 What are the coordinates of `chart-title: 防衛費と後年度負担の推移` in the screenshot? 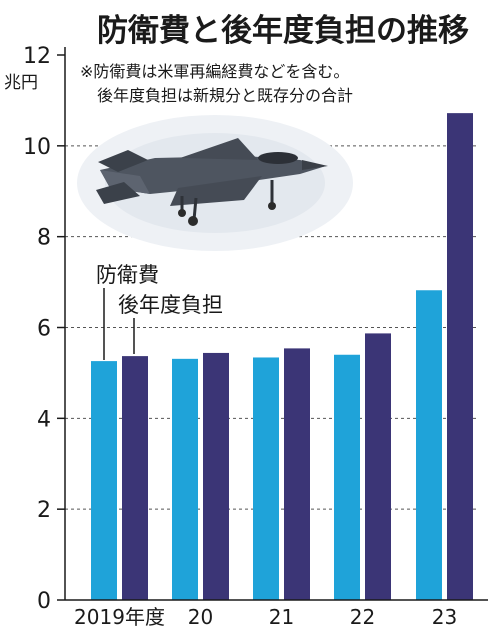 It's located at (283, 31).